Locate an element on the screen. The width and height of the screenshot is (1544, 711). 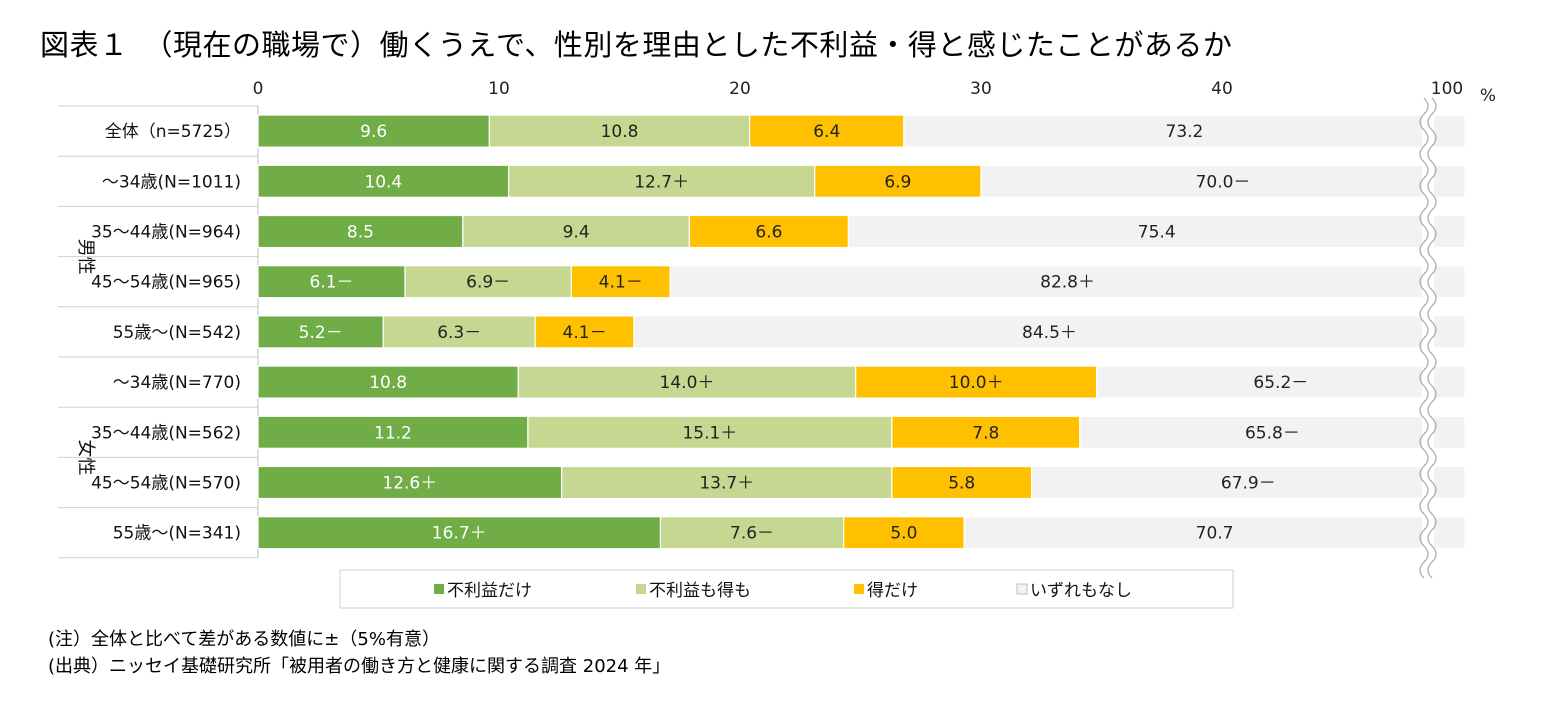
axis-break is located at coordinates (1428, 338).